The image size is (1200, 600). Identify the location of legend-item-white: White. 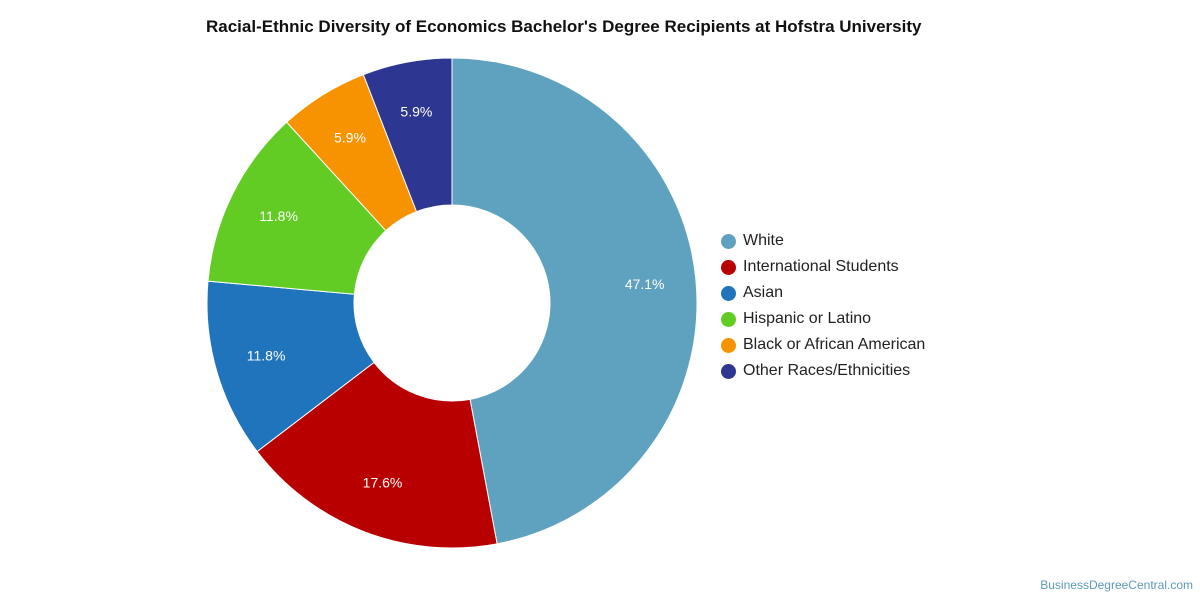
(823, 241).